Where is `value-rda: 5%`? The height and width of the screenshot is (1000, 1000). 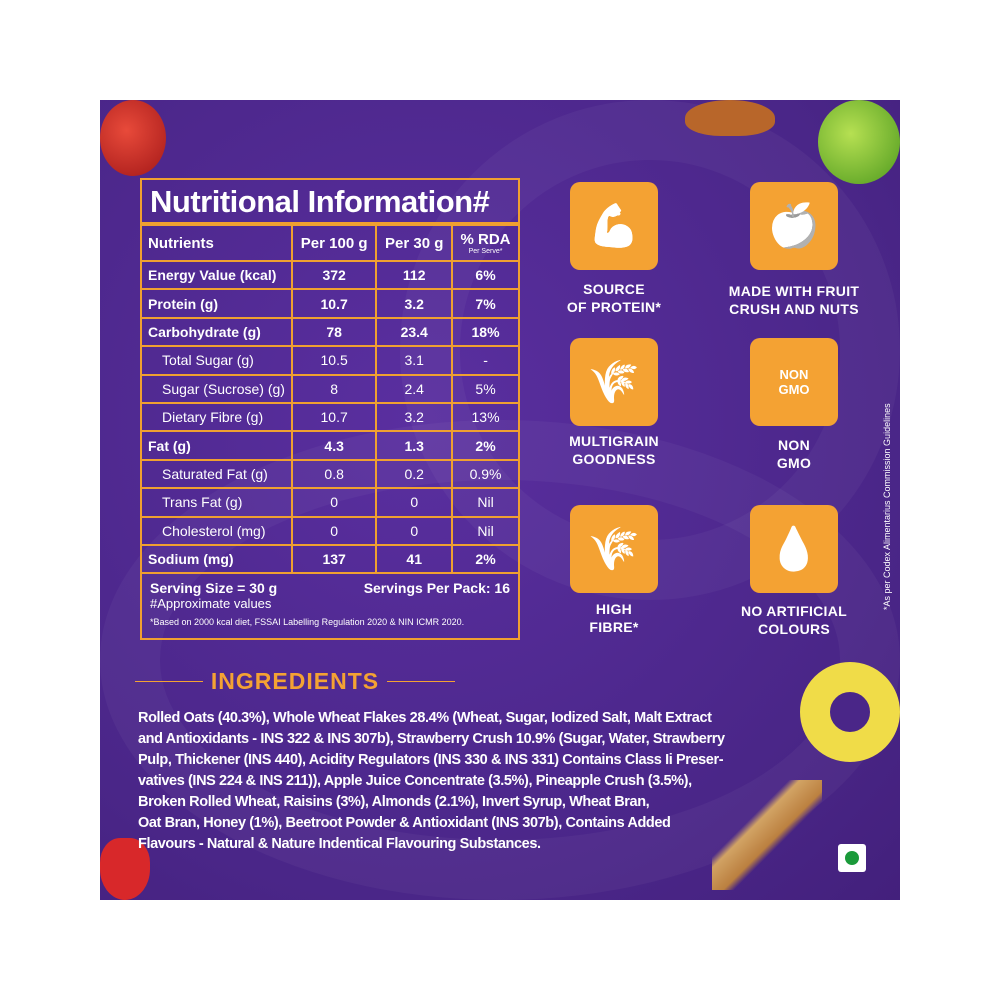 value-rda: 5% is located at coordinates (484, 388).